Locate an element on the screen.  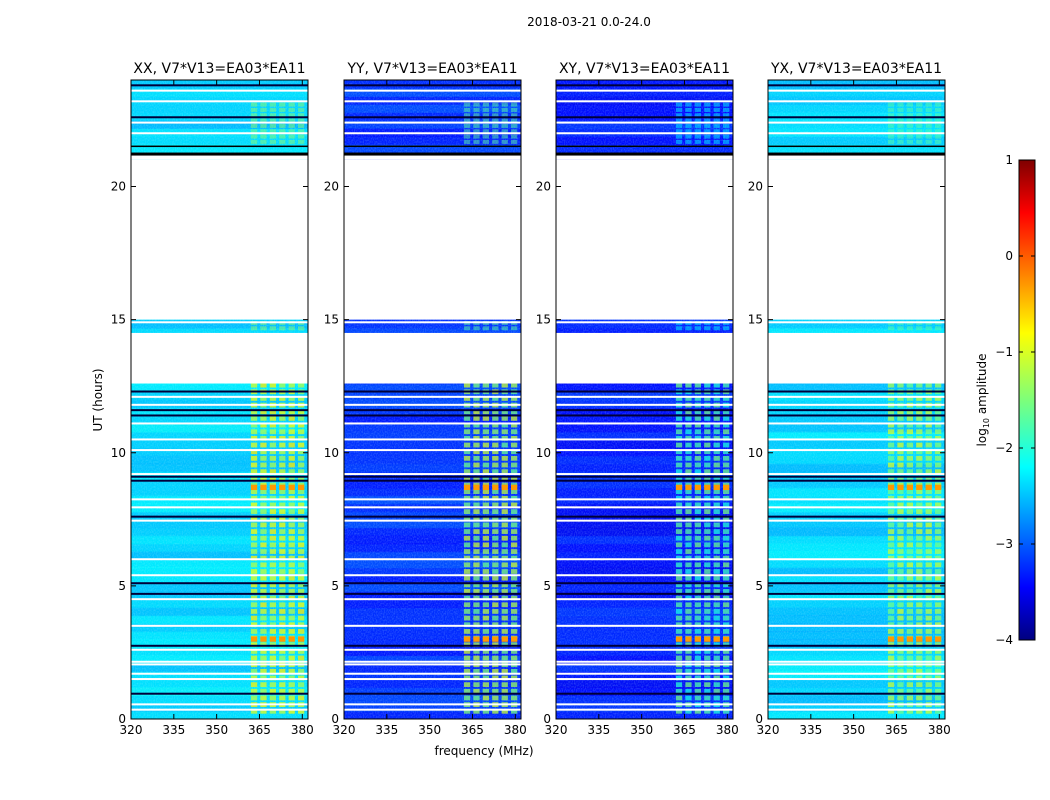
x-tick-label: 350 is located at coordinates (641, 730).